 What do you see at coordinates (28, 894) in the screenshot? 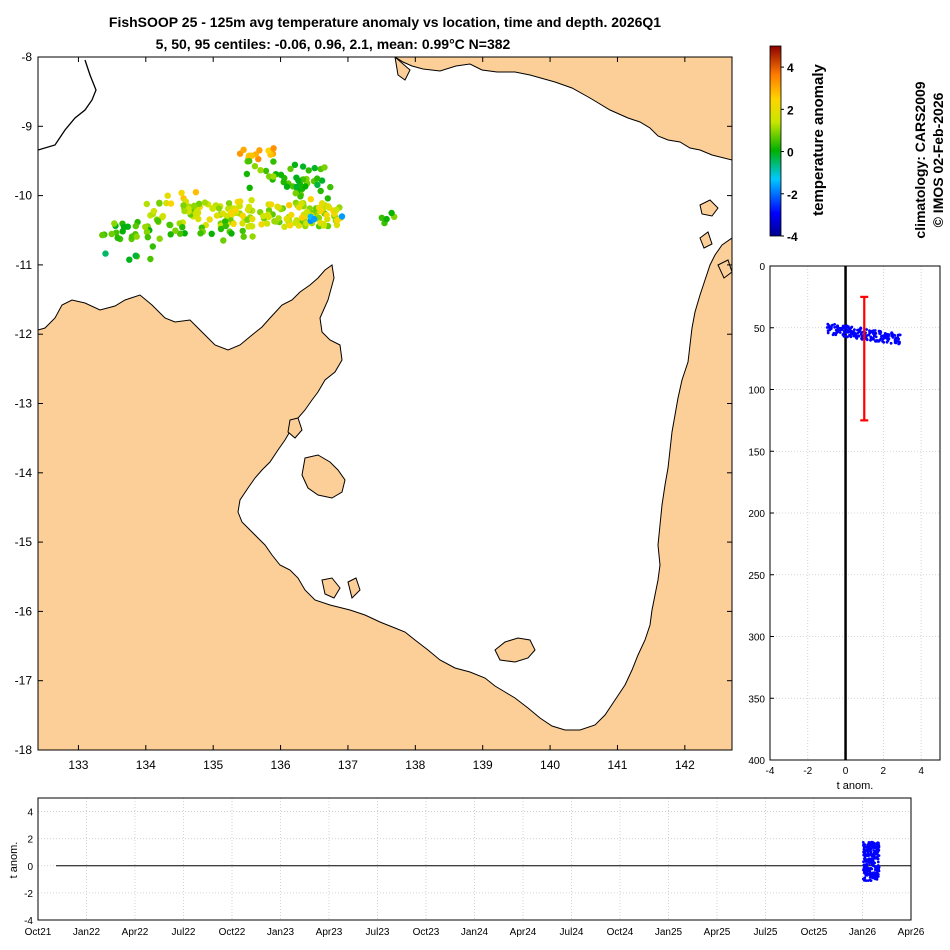
I see `ts-ytick-label: -2` at bounding box center [28, 894].